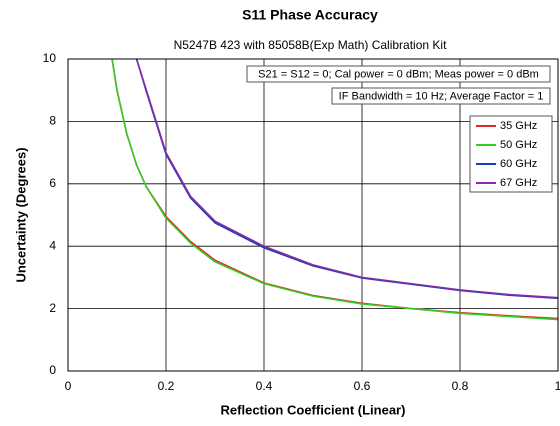 The width and height of the screenshot is (560, 426). What do you see at coordinates (518, 145) in the screenshot?
I see `legend-label: 50 GHz` at bounding box center [518, 145].